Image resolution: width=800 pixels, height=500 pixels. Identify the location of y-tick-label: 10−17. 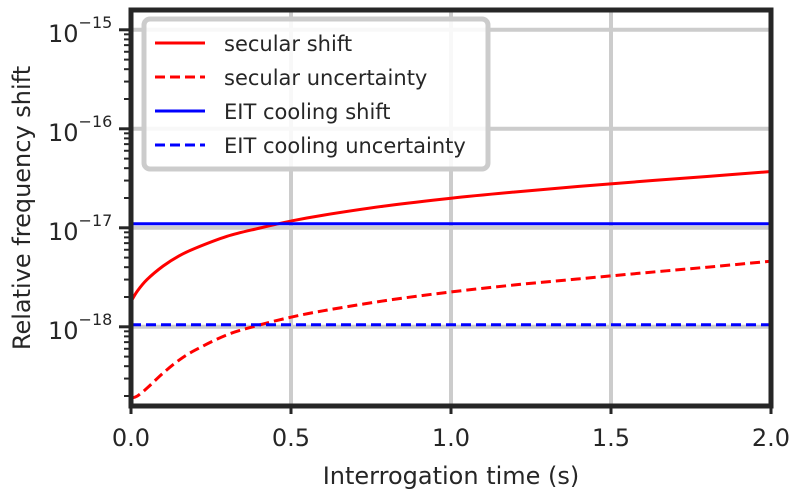
(80, 228).